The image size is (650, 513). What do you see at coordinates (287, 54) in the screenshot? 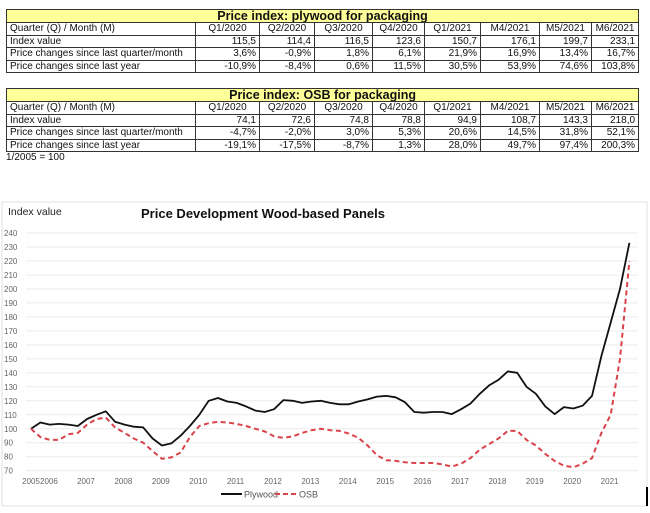
I see `table-cell: -0,9%` at bounding box center [287, 54].